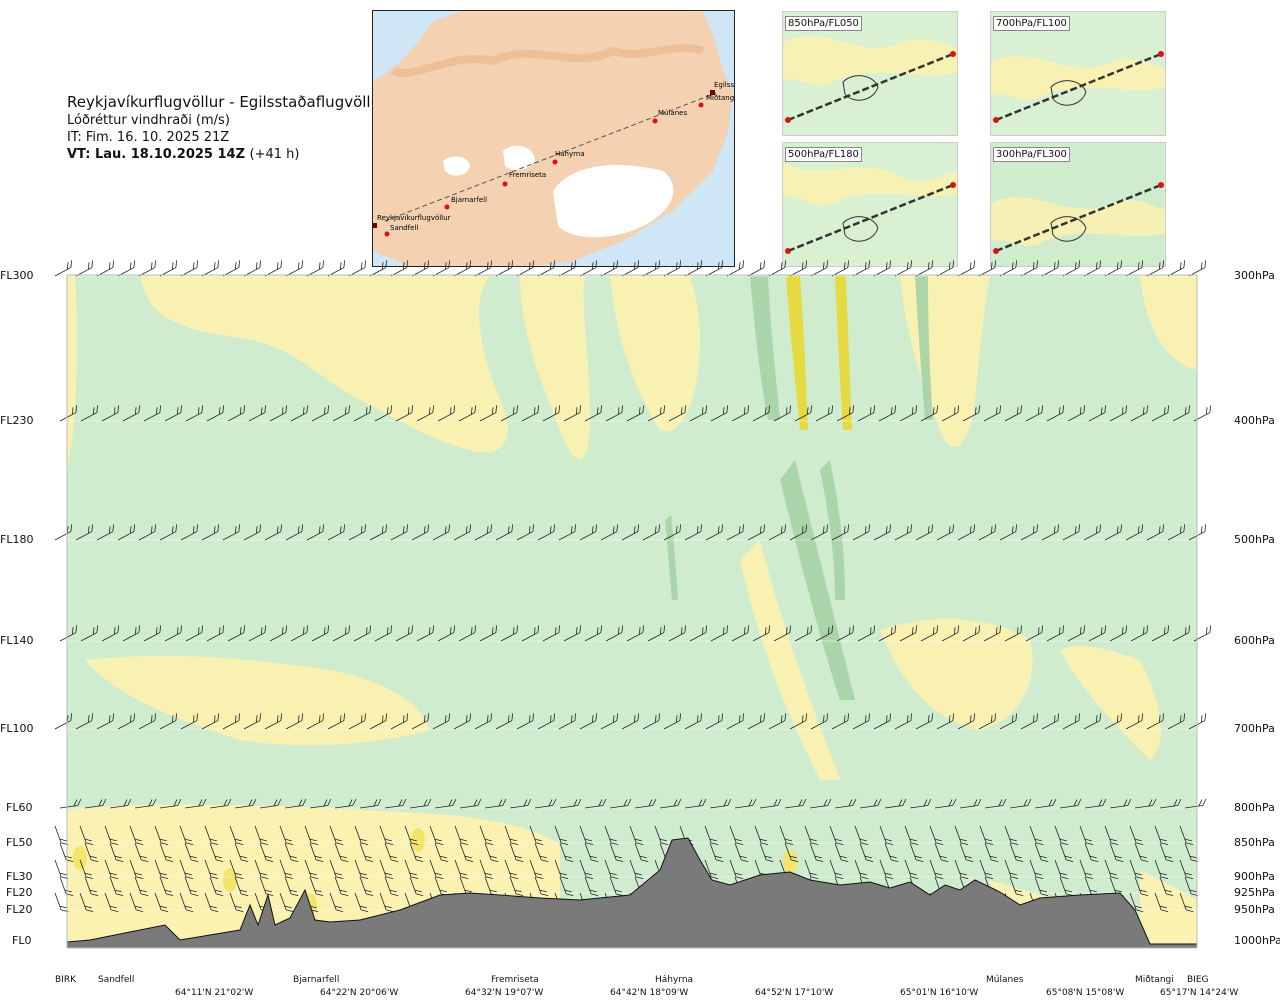  What do you see at coordinates (324, 364) in the screenshot?
I see `updraft-upper-west` at bounding box center [324, 364].